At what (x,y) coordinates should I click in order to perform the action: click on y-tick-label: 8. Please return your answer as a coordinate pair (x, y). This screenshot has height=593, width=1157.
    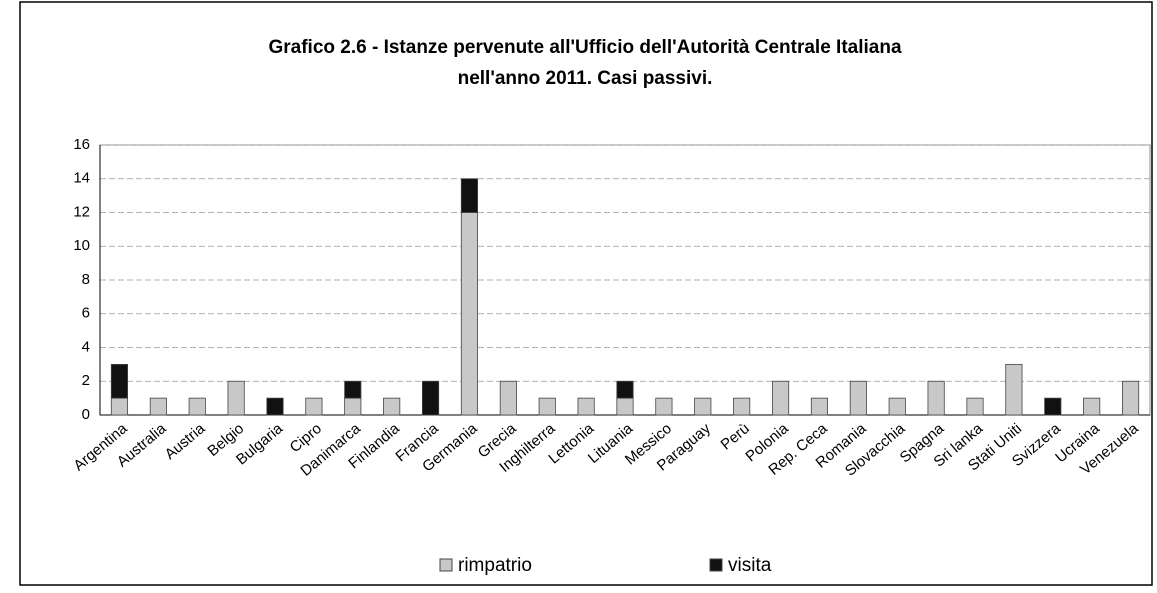
    Looking at the image, I should click on (86, 279).